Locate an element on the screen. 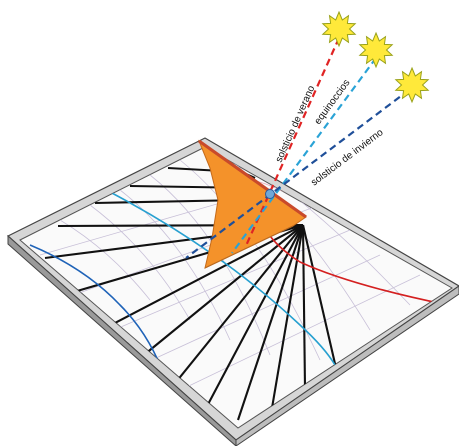 The height and width of the screenshot is (446, 459). equinox-ray is located at coordinates (304, 155).